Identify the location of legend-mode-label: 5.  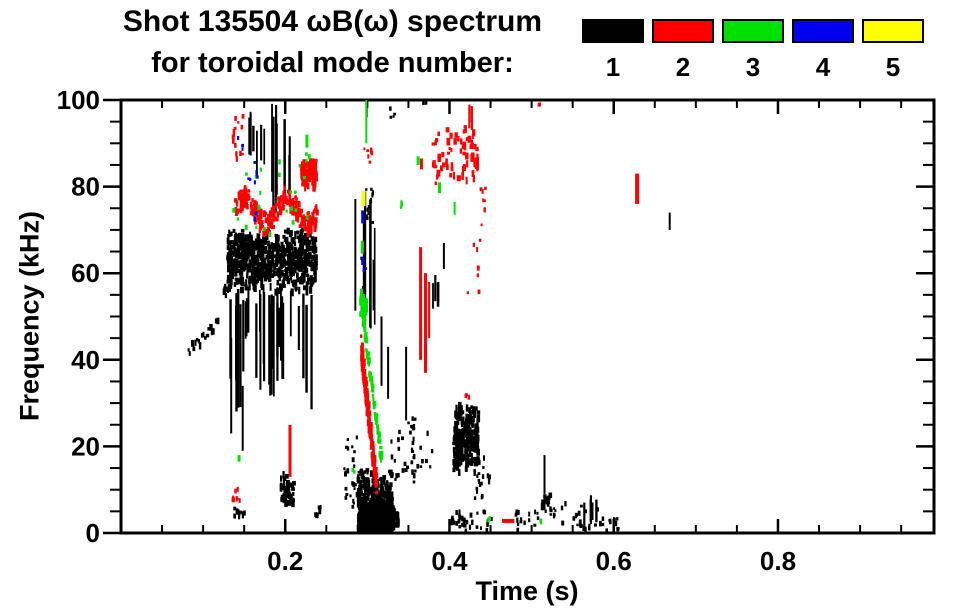
(893, 67).